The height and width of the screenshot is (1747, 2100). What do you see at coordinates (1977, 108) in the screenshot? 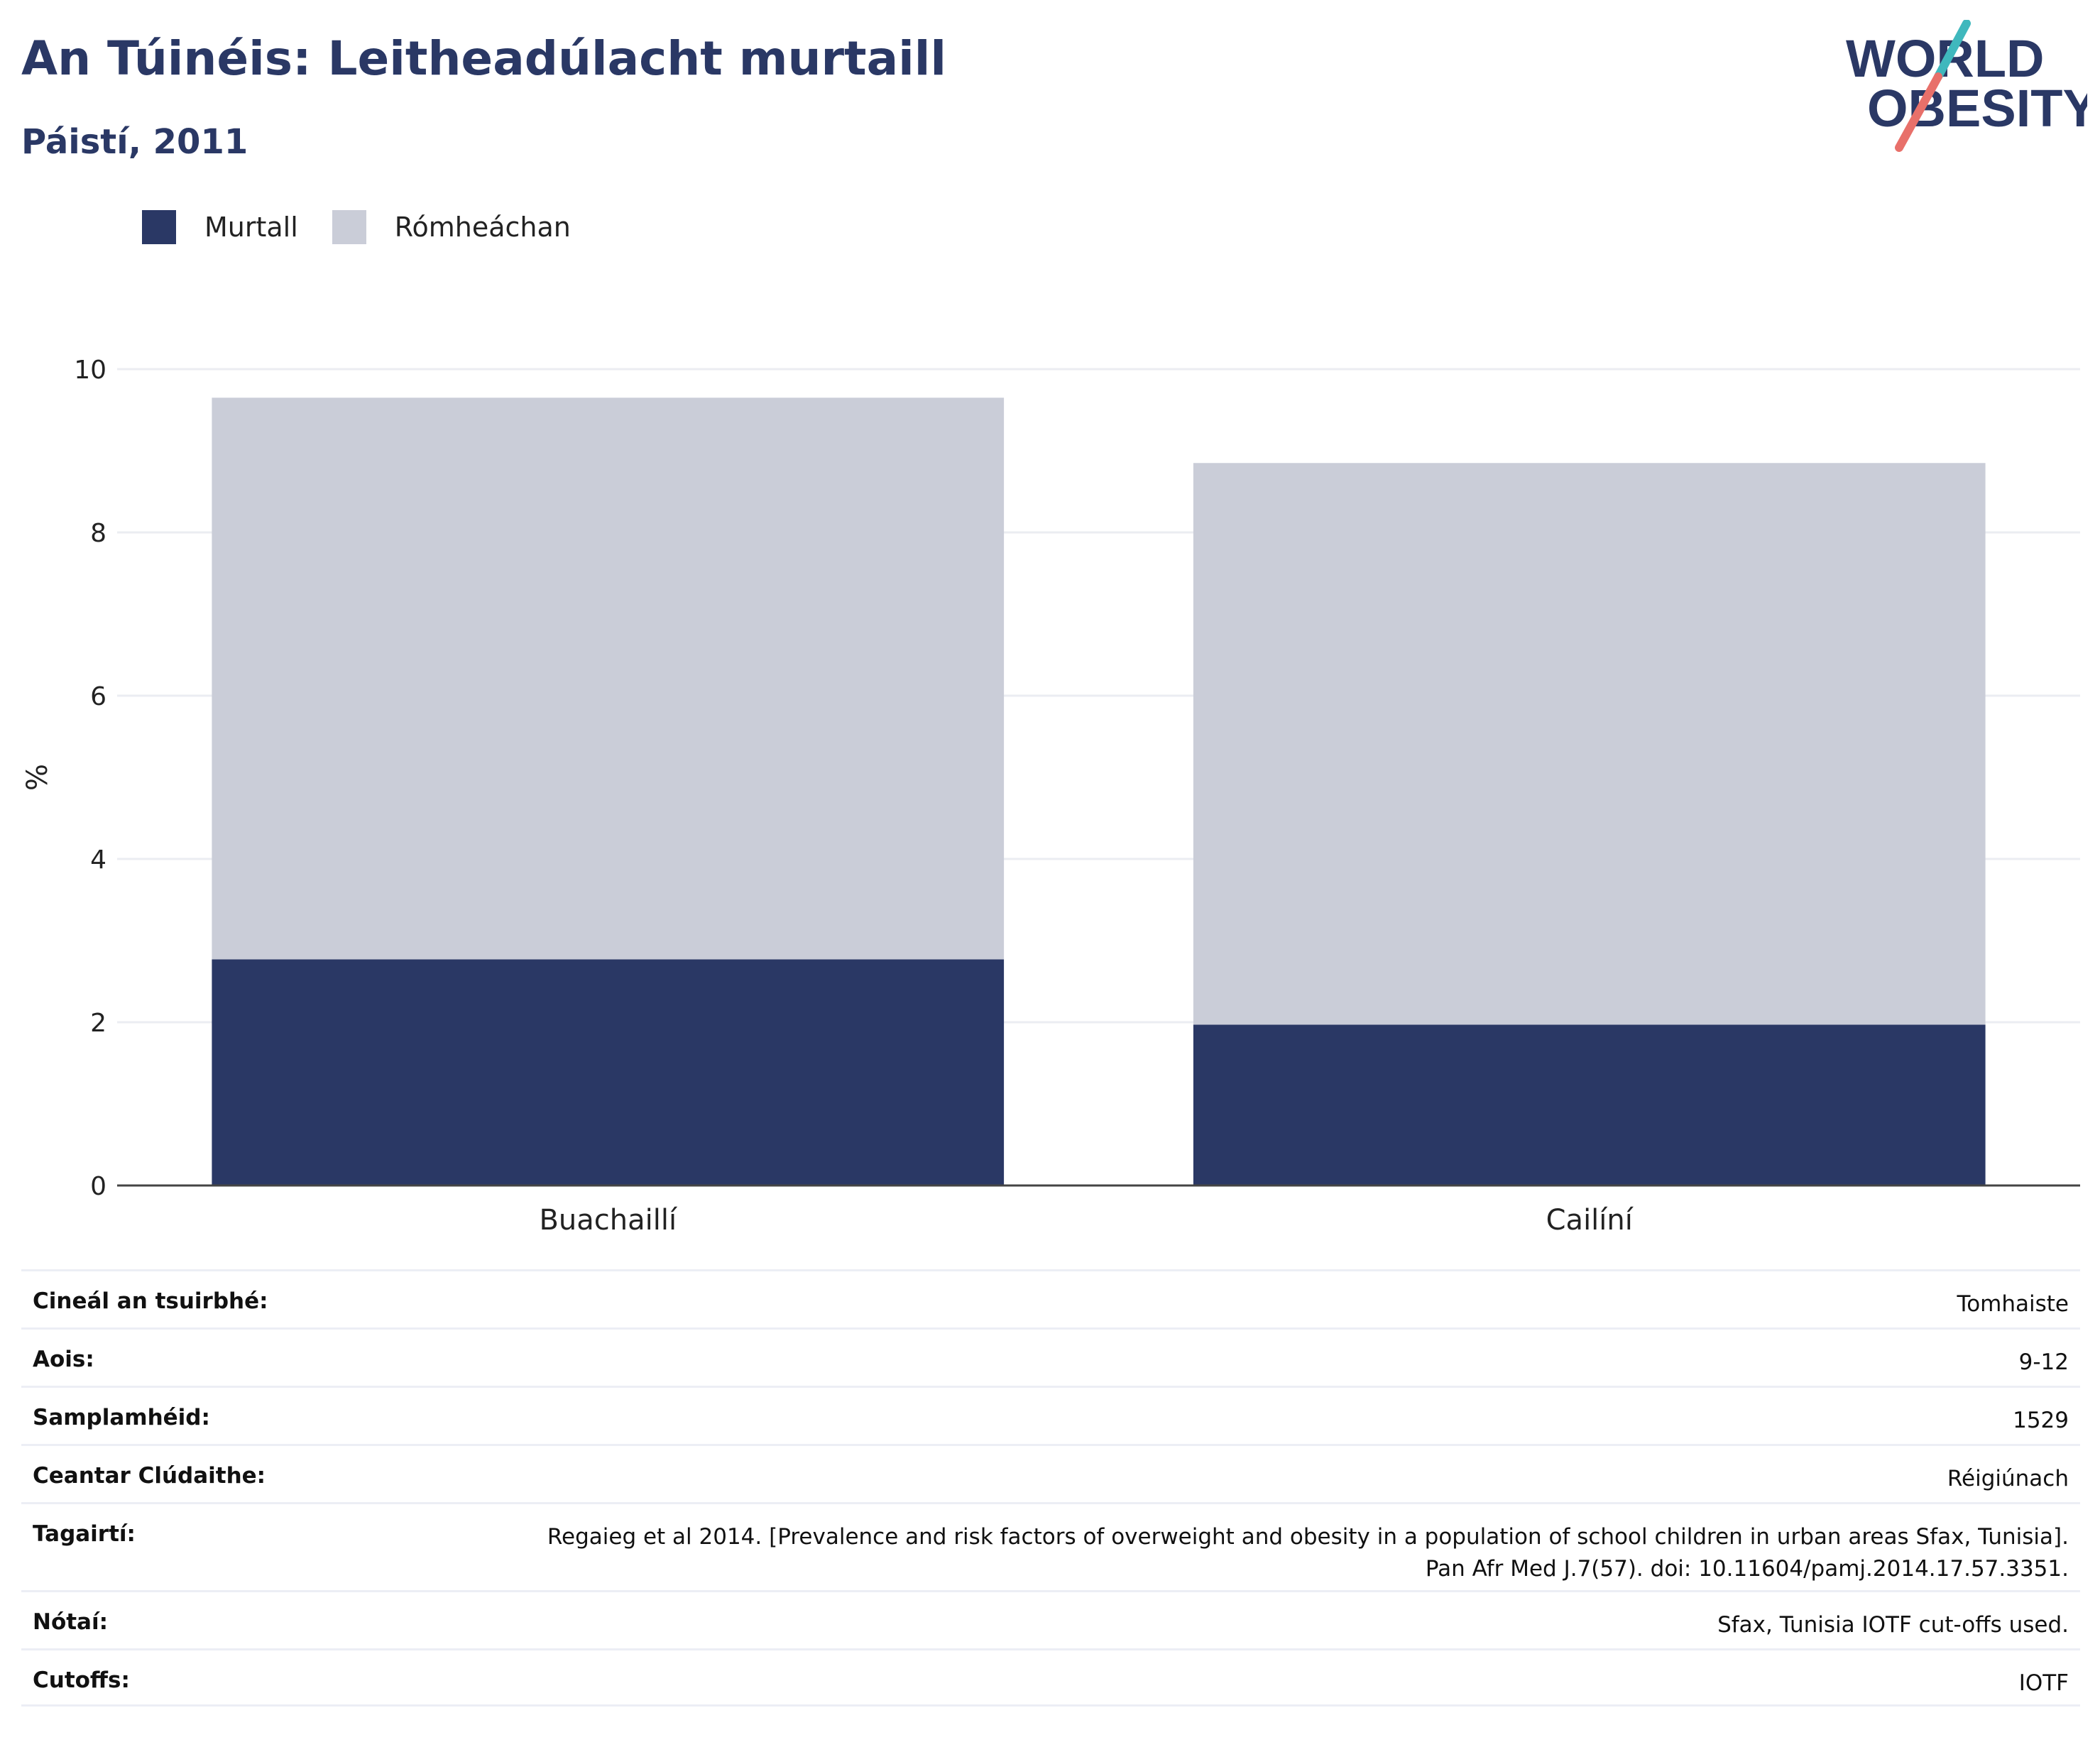
I see `logo-line-2: OBESITY` at bounding box center [1977, 108].